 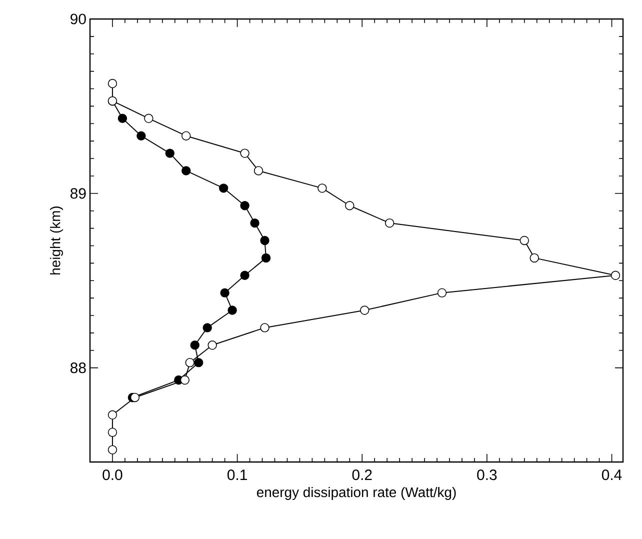 I want to click on x-tick-label: 0.0, so click(x=112, y=475).